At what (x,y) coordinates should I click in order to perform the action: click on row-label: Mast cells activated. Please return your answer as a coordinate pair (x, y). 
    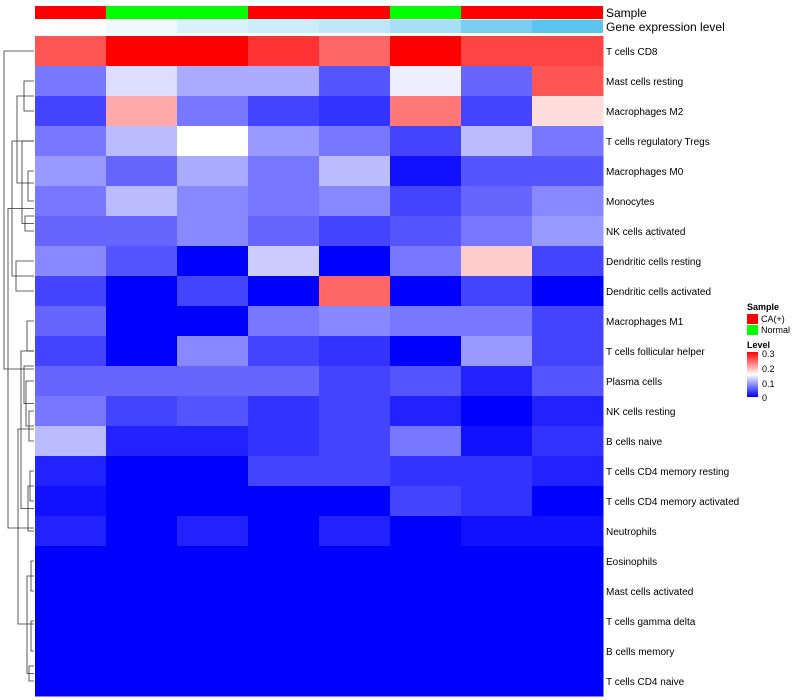
    Looking at the image, I should click on (649, 592).